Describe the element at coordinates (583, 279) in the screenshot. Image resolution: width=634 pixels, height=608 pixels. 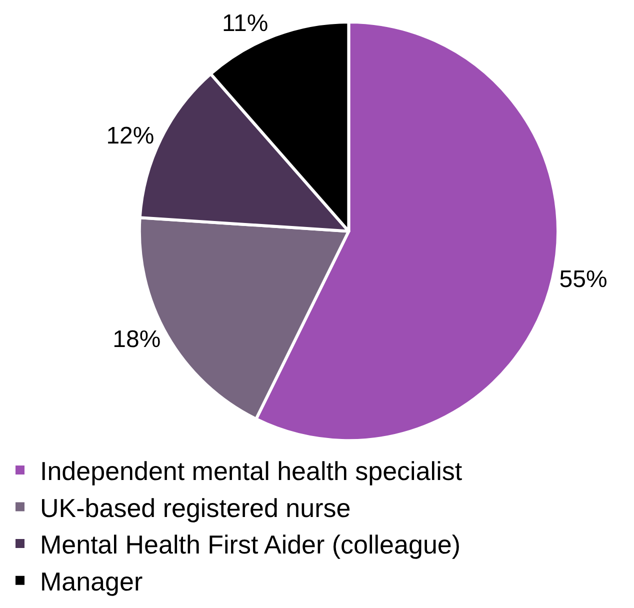
I see `data-label: 55%` at that location.